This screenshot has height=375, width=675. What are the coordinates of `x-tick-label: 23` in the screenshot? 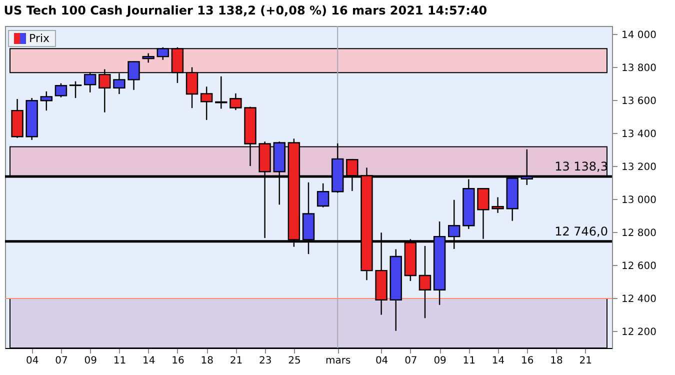 It's located at (265, 361).